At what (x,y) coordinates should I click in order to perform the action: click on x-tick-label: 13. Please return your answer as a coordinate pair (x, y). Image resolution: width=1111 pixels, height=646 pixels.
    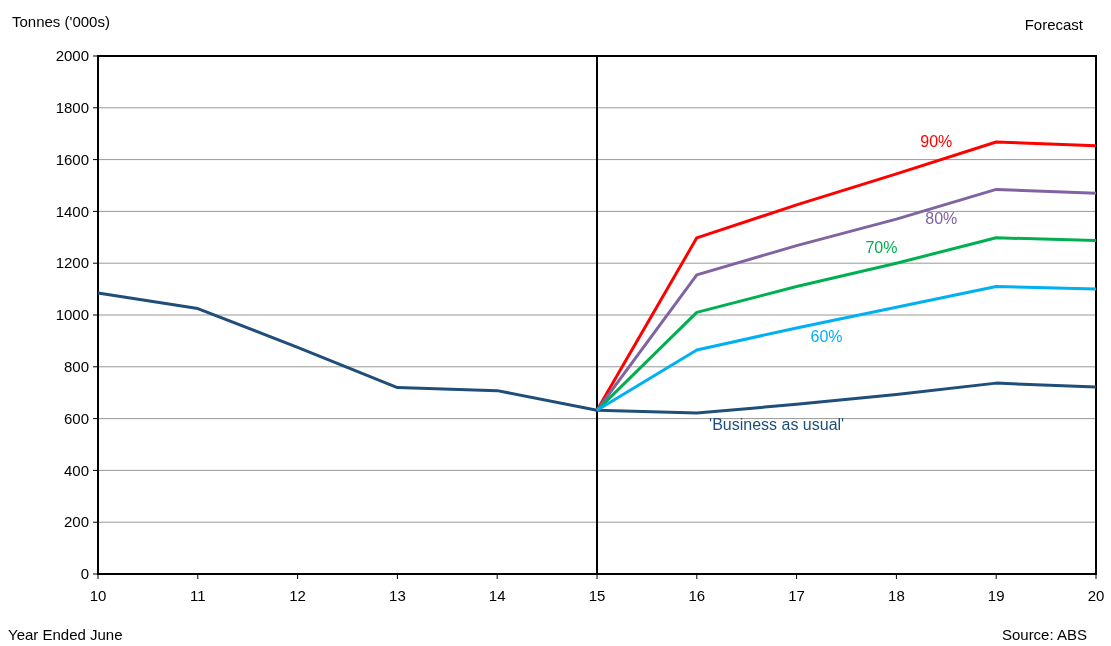
    Looking at the image, I should click on (397, 595).